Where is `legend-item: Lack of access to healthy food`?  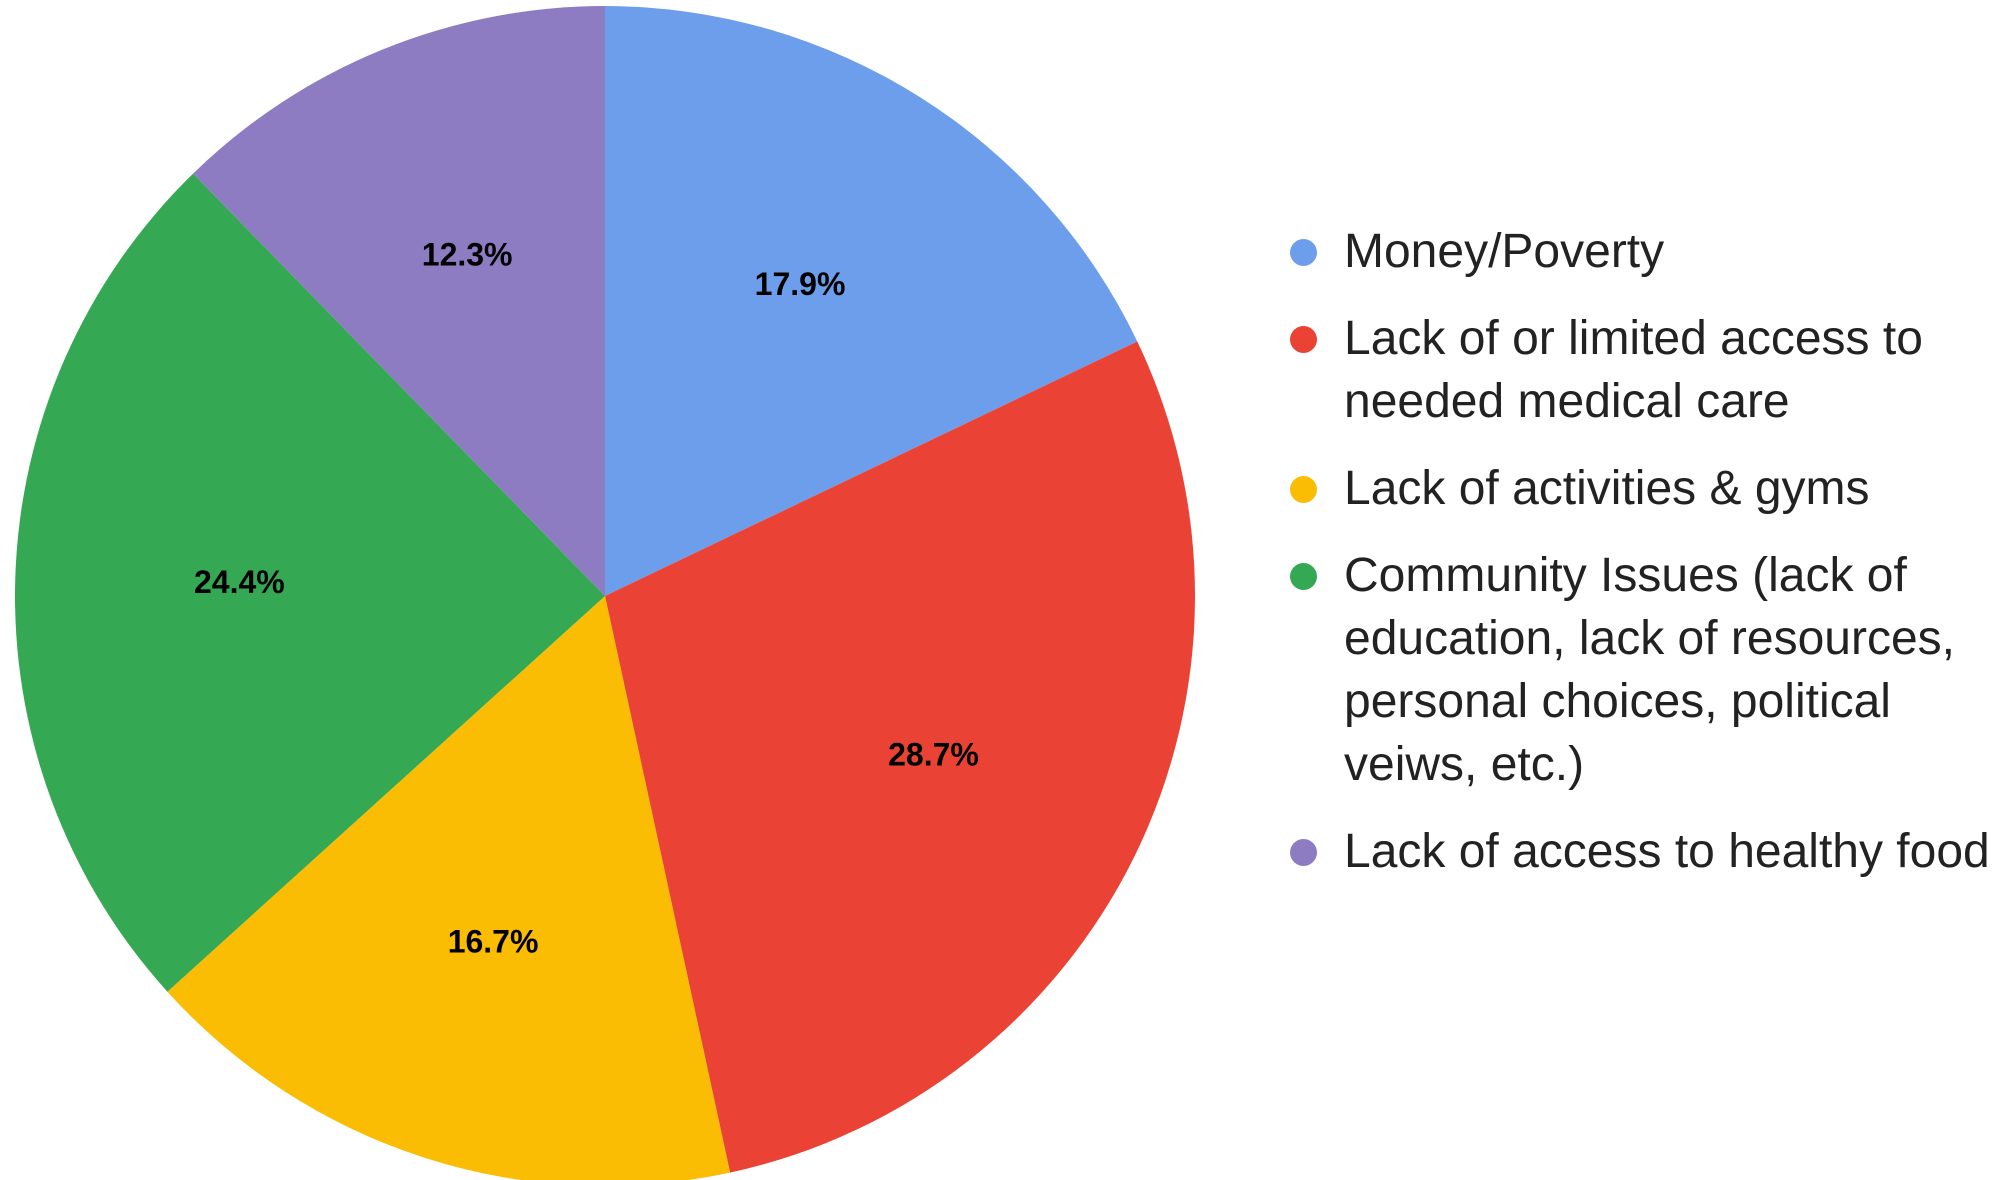 legend-item: Lack of access to healthy food is located at coordinates (1645, 851).